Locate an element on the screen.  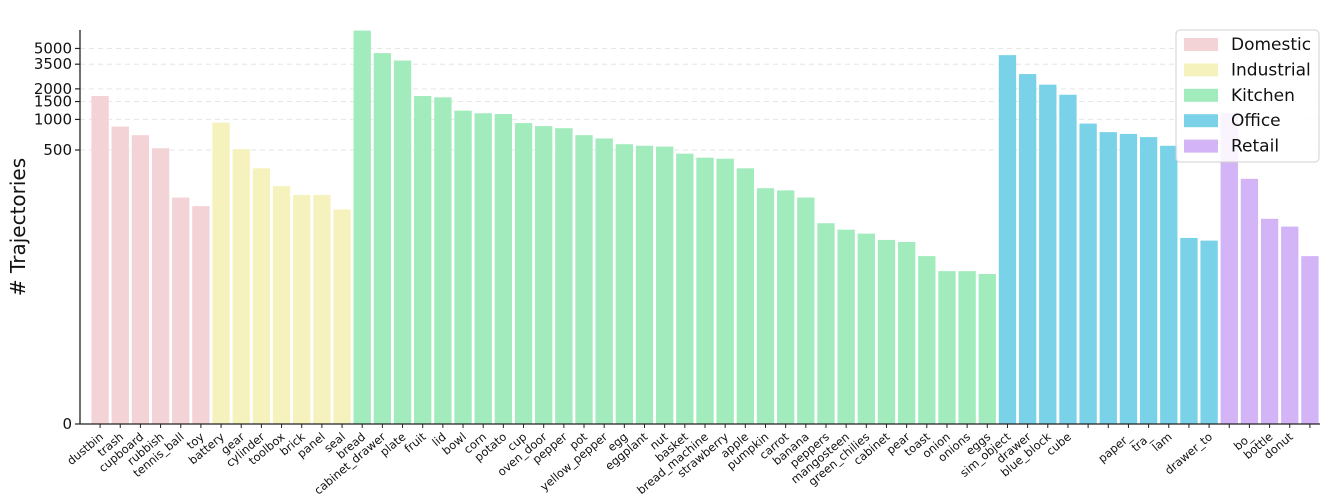
legend-label: Domestic is located at coordinates (1271, 45).